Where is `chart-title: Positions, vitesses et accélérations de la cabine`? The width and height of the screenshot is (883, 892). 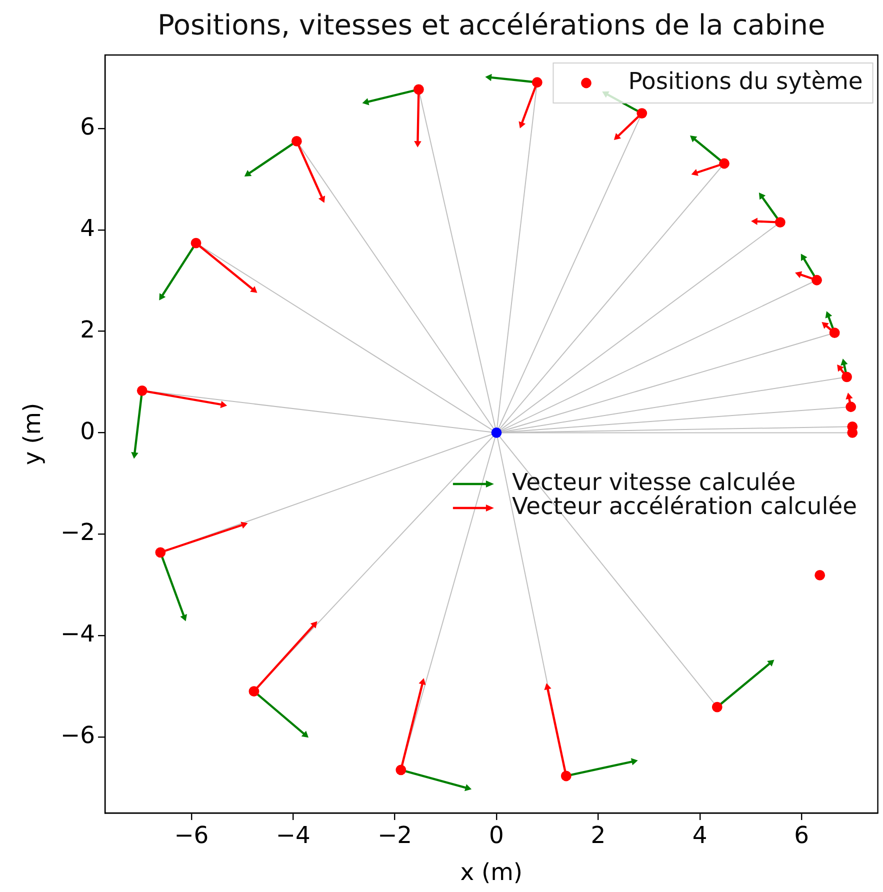 chart-title: Positions, vitesses et accélérations de la cabine is located at coordinates (492, 25).